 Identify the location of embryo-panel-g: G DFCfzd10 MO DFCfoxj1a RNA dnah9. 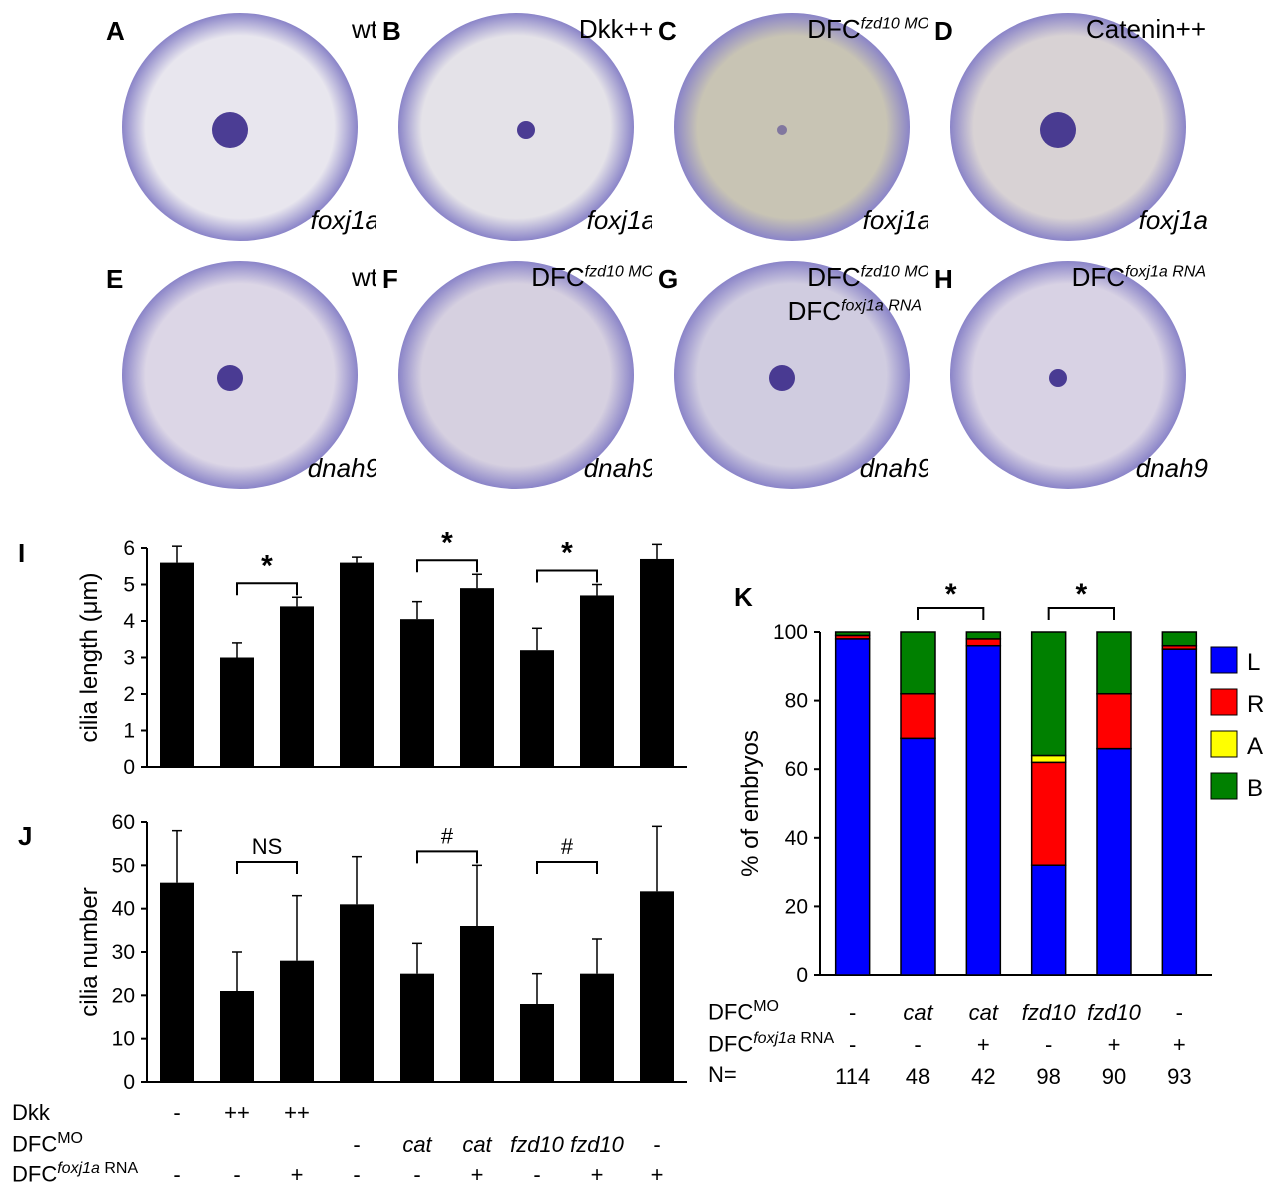
(797, 372).